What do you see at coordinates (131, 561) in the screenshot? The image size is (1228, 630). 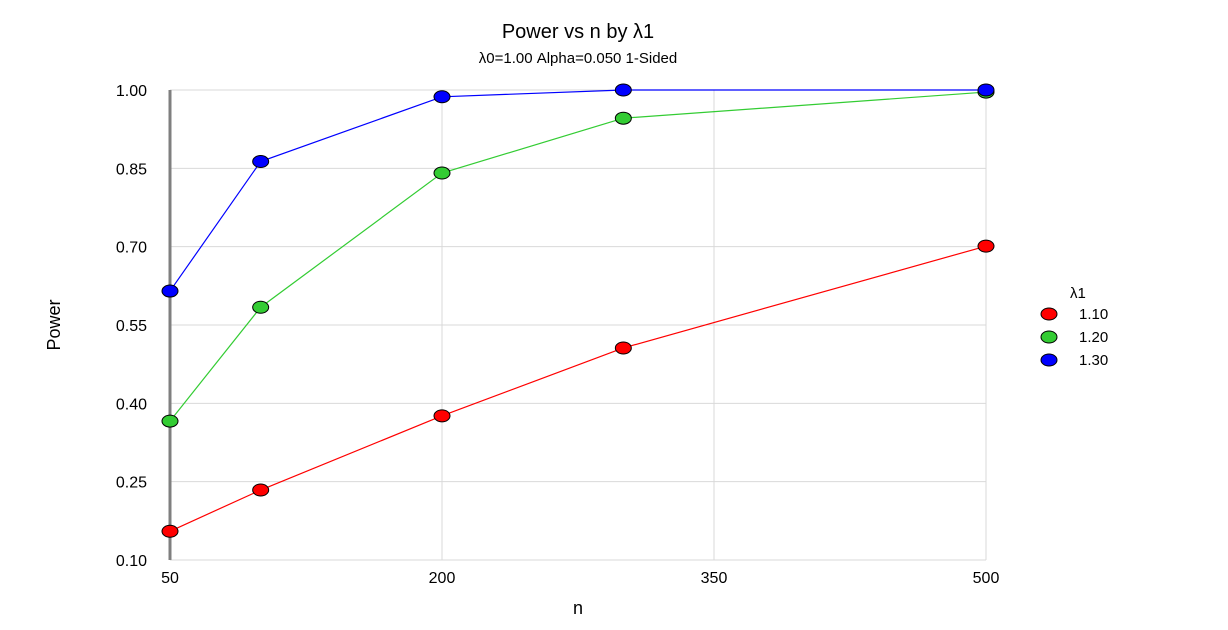 I see `y-tick-label: 0.10` at bounding box center [131, 561].